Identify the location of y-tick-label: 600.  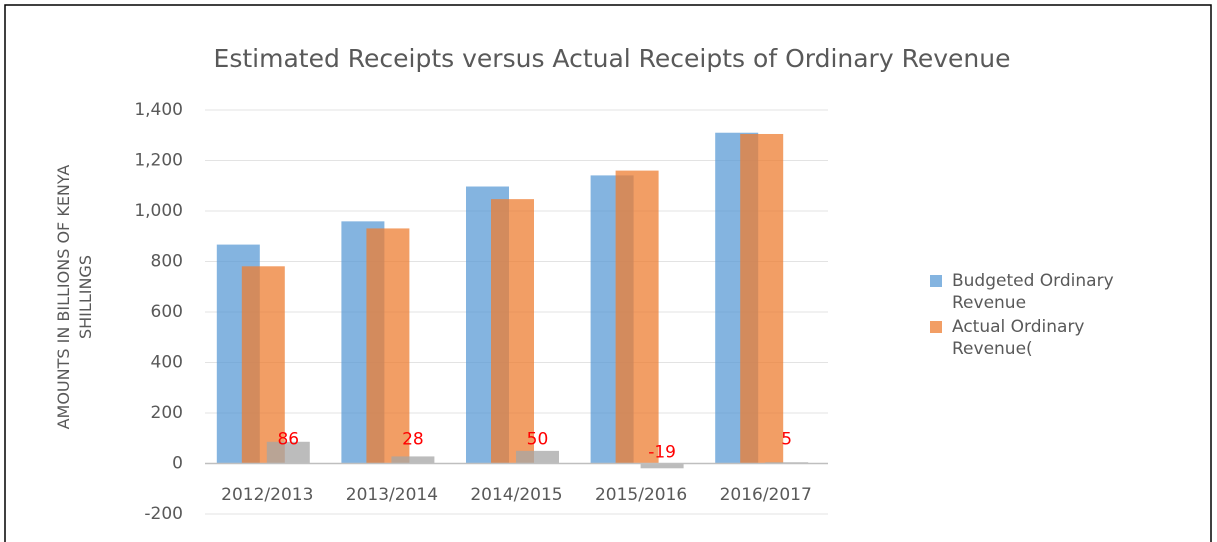
(167, 312).